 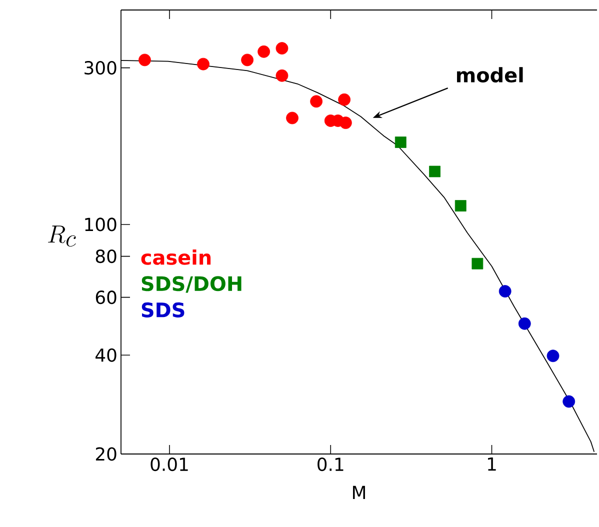 What do you see at coordinates (492, 464) in the screenshot?
I see `x-tick-label: 1` at bounding box center [492, 464].